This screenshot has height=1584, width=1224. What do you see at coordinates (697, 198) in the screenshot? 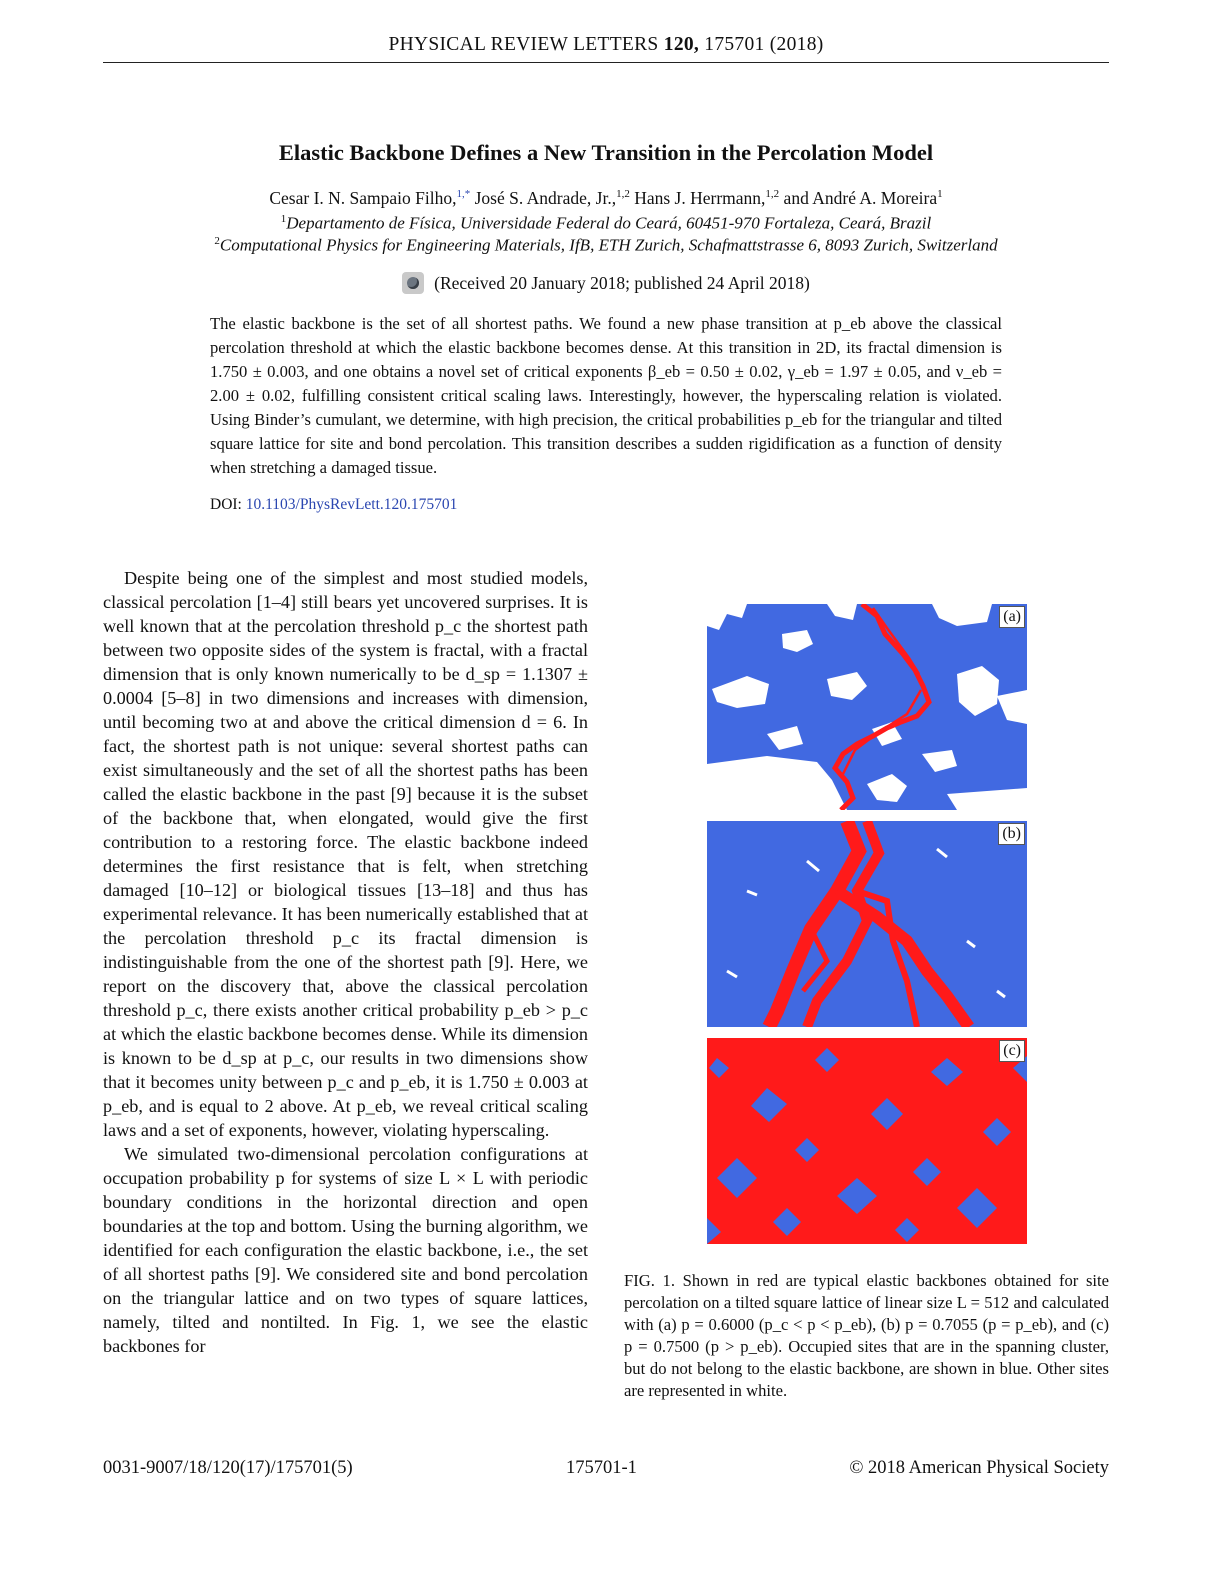
I see `author-3: Hans J. Herrmann,` at bounding box center [697, 198].